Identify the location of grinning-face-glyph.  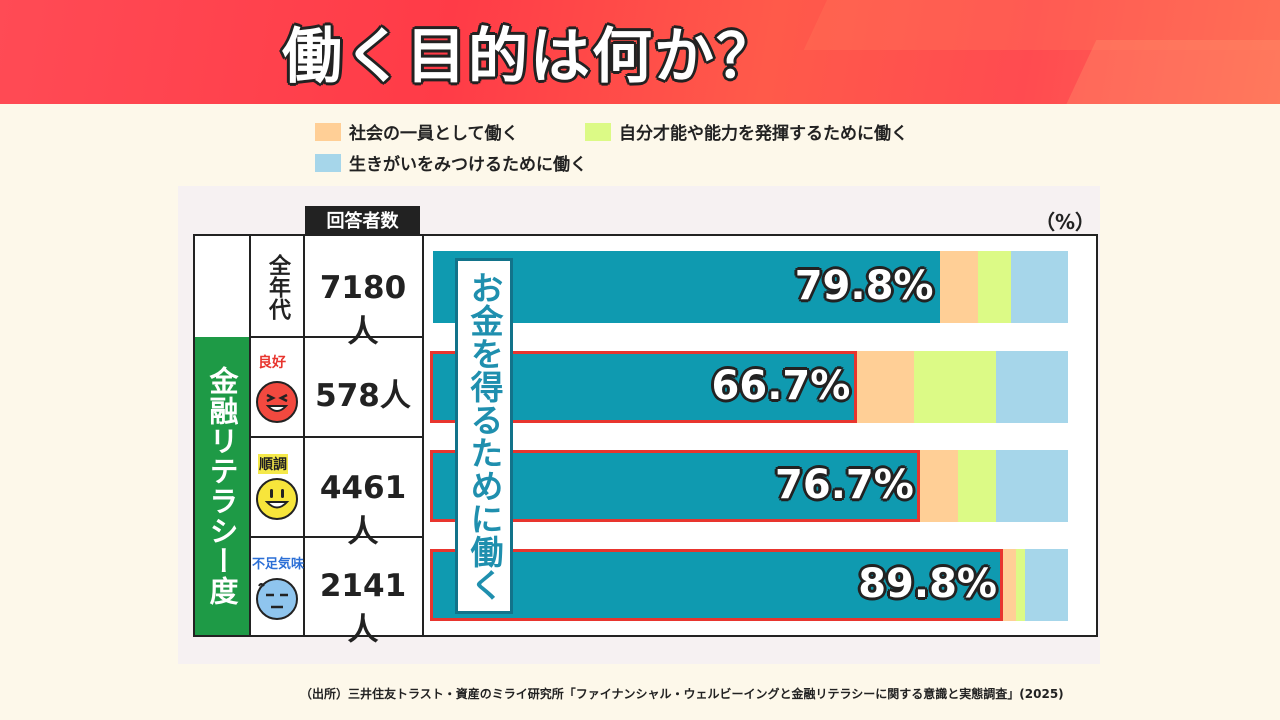
(277, 402).